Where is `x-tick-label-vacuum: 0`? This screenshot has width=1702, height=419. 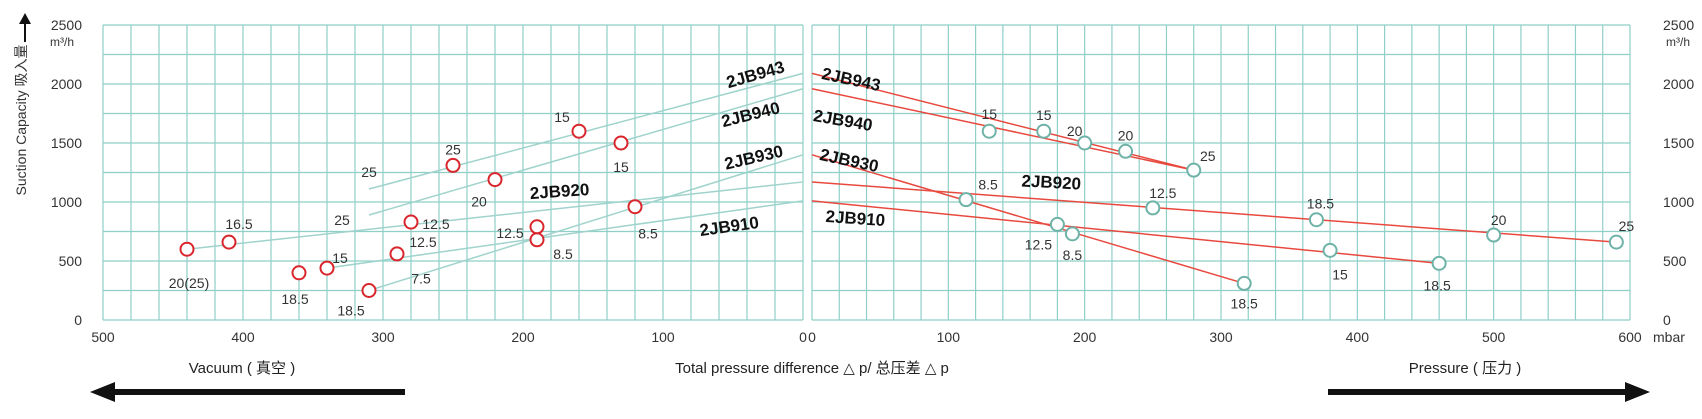
x-tick-label-vacuum: 0 is located at coordinates (803, 337).